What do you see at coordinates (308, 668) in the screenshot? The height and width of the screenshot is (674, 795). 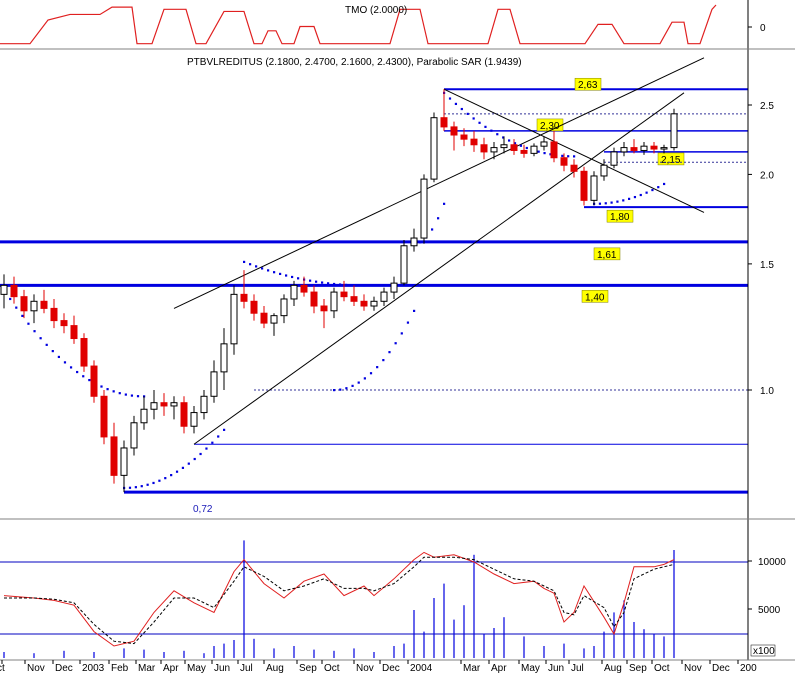 I see `x-tick-label-11: Sep` at bounding box center [308, 668].